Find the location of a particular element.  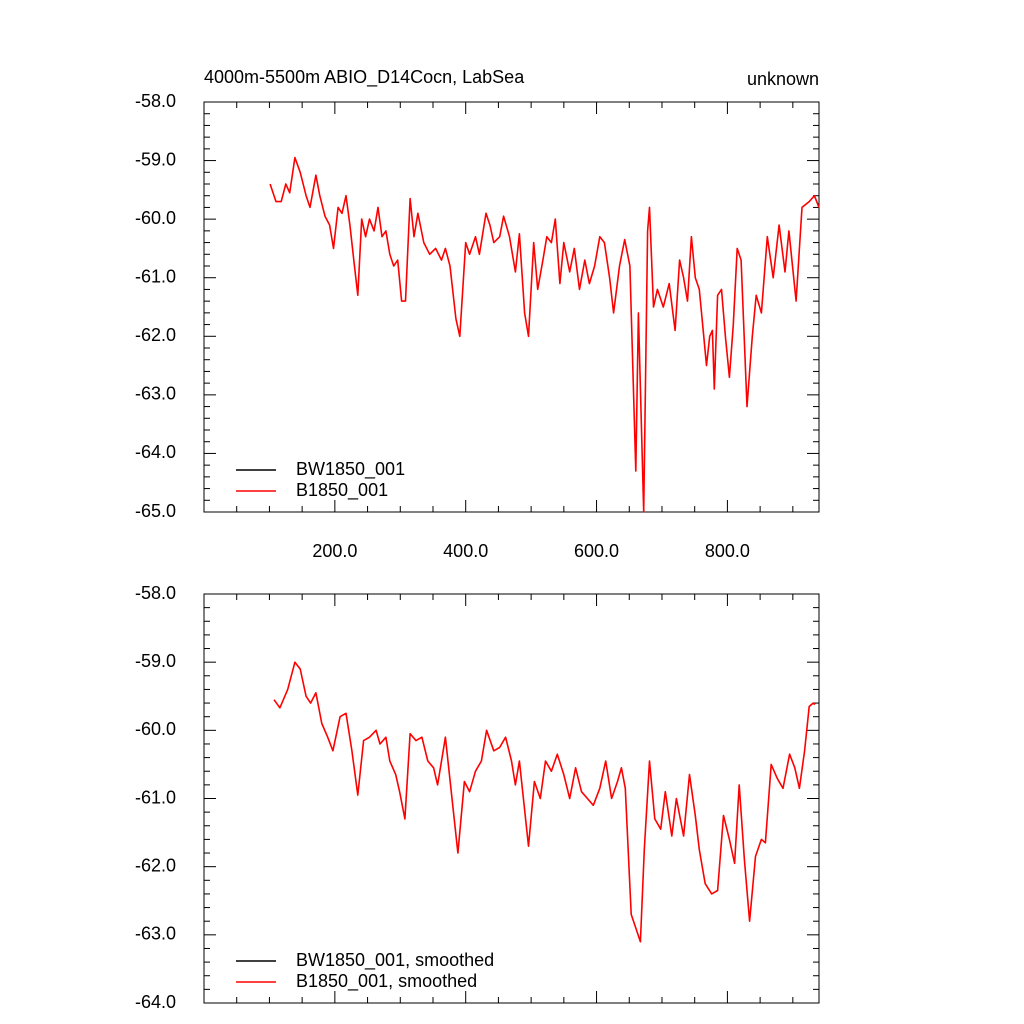

data-line is located at coordinates (544, 802).